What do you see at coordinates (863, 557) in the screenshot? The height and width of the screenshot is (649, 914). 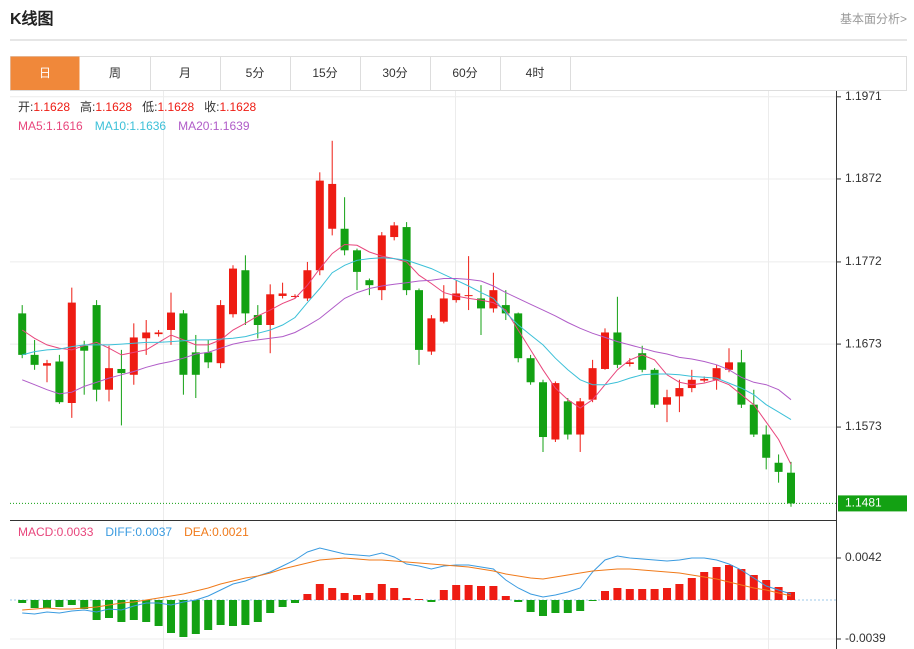 I see `y-tick-label: 0.0042` at bounding box center [863, 557].